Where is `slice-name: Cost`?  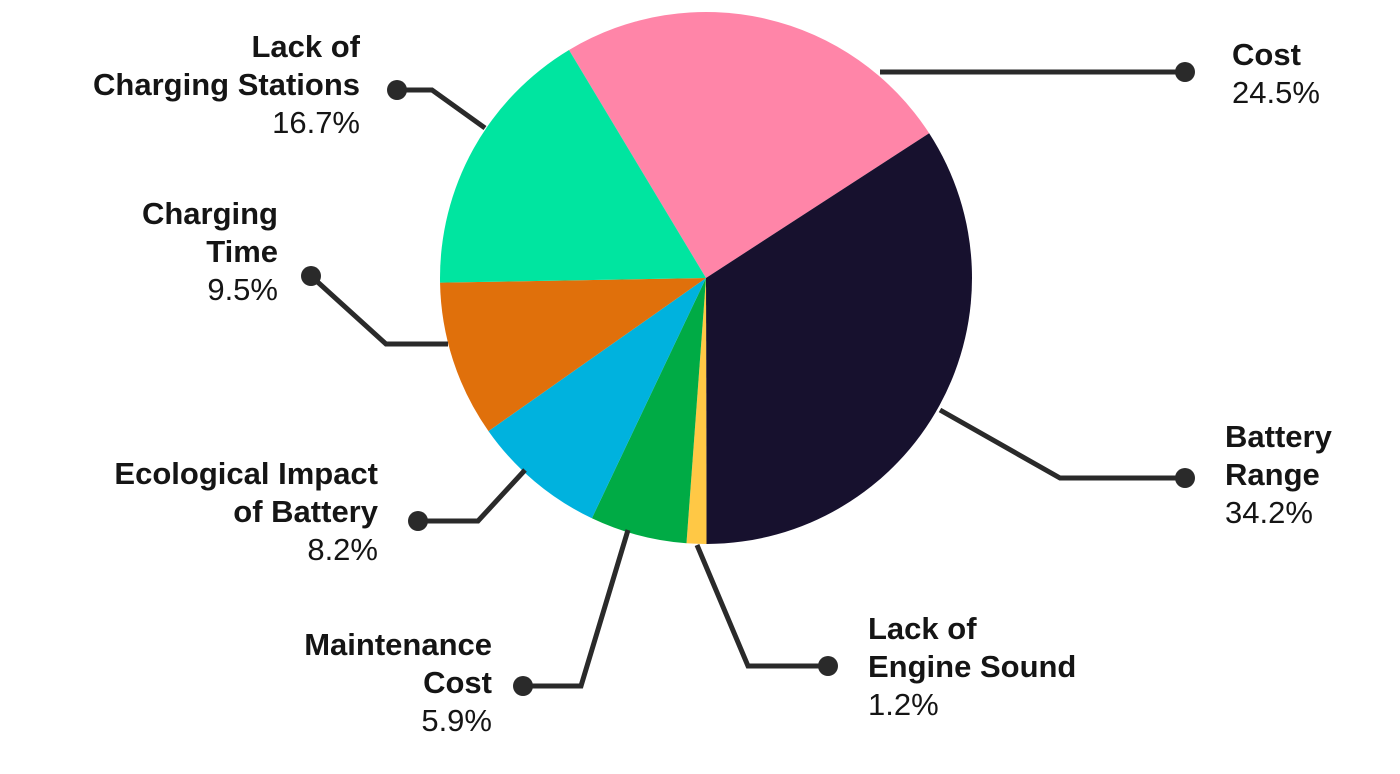
slice-name: Cost is located at coordinates (1266, 54).